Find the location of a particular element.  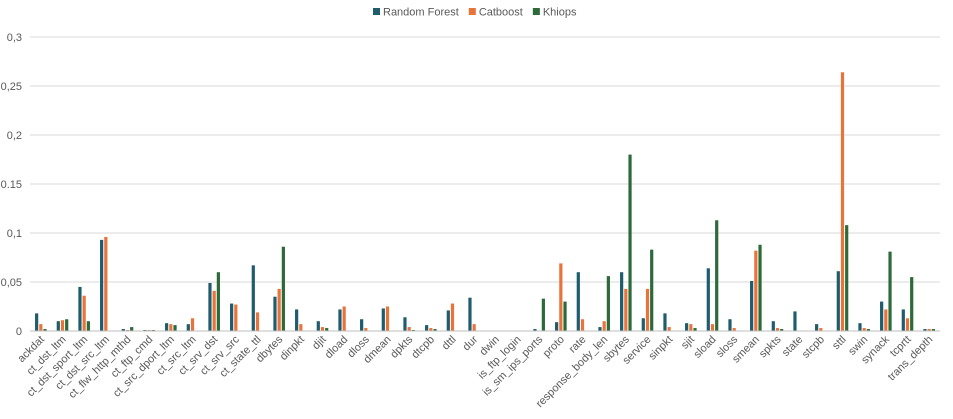

legend-label: Khiops is located at coordinates (560, 13).